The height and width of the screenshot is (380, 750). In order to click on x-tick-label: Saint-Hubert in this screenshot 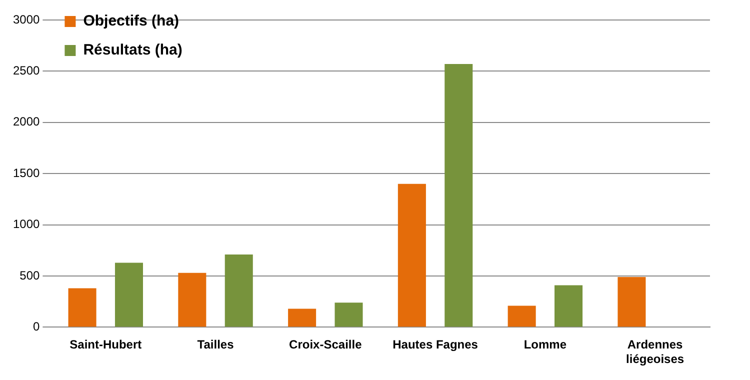, I will do `click(106, 345)`.